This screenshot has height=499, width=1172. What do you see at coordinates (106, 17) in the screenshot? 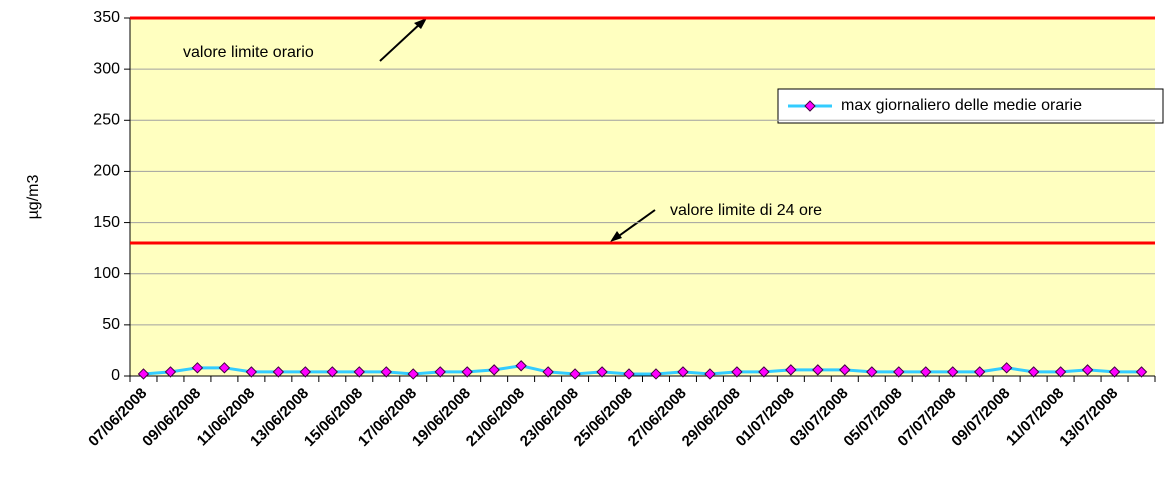
I see `y-tick-label: 350` at bounding box center [106, 17].